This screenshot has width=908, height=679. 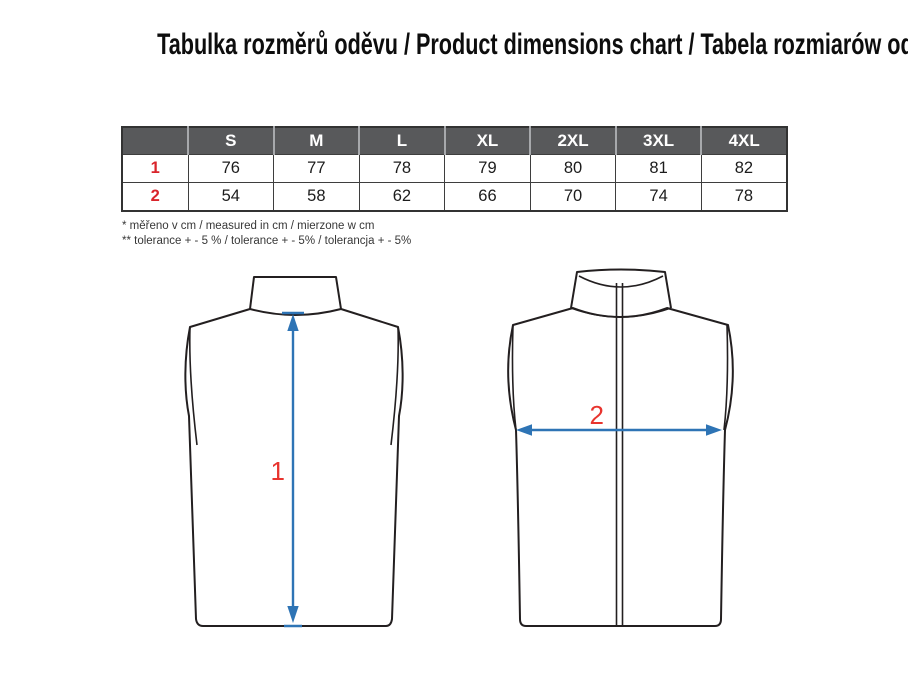 I want to click on vest-front-body-outline, so click(x=620, y=467).